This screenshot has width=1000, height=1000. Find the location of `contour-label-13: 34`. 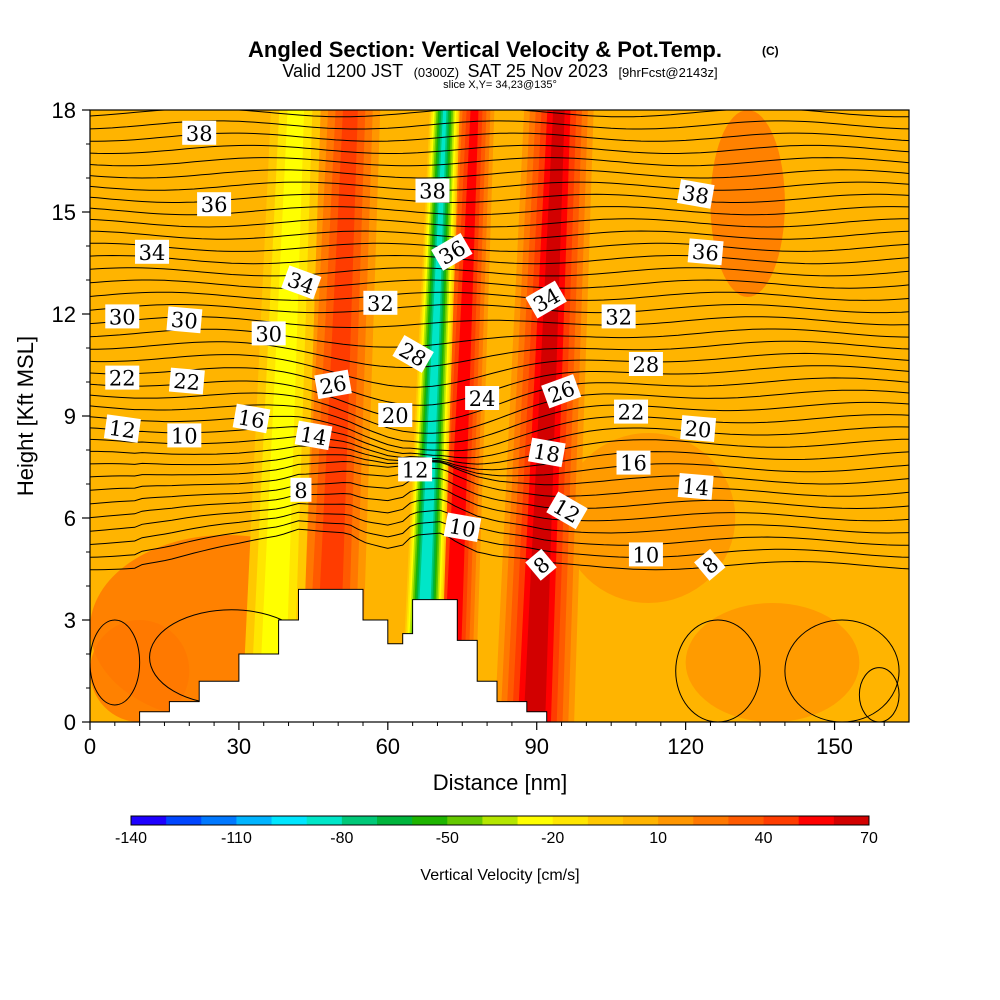

contour-label-13: 34 is located at coordinates (301, 282).